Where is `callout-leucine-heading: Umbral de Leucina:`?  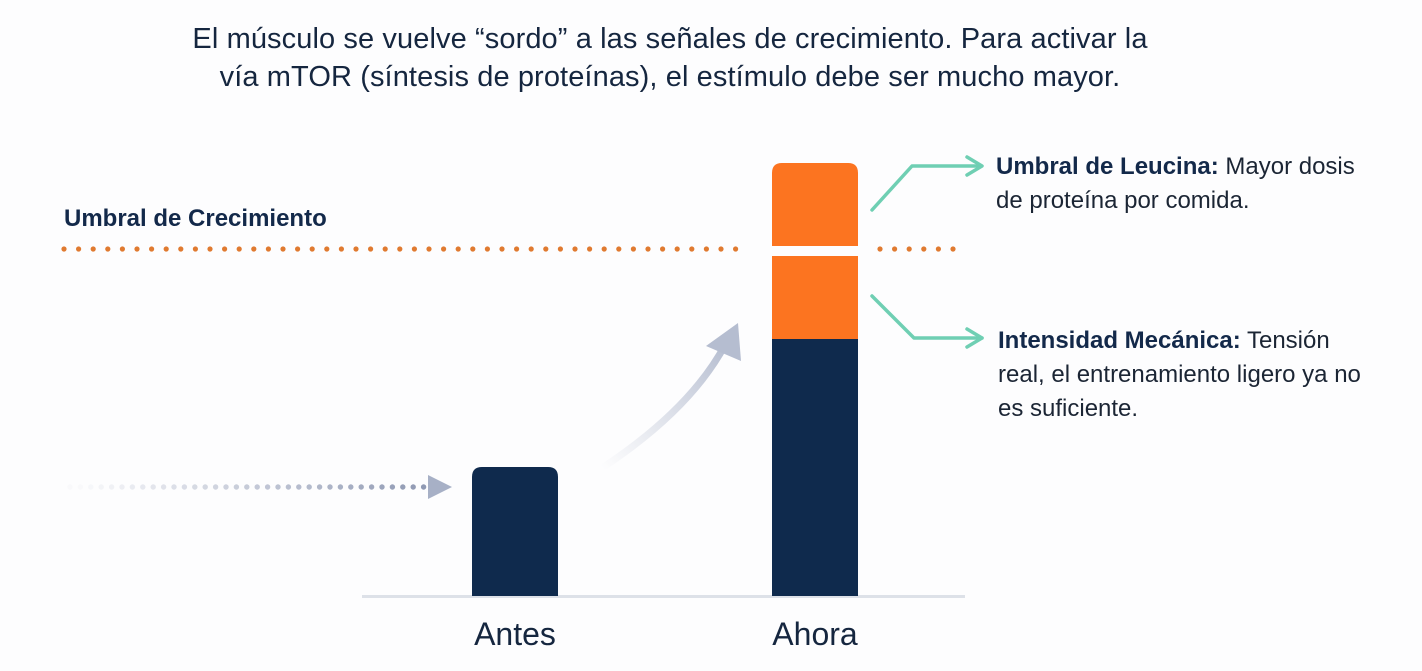 callout-leucine-heading: Umbral de Leucina: is located at coordinates (1107, 166).